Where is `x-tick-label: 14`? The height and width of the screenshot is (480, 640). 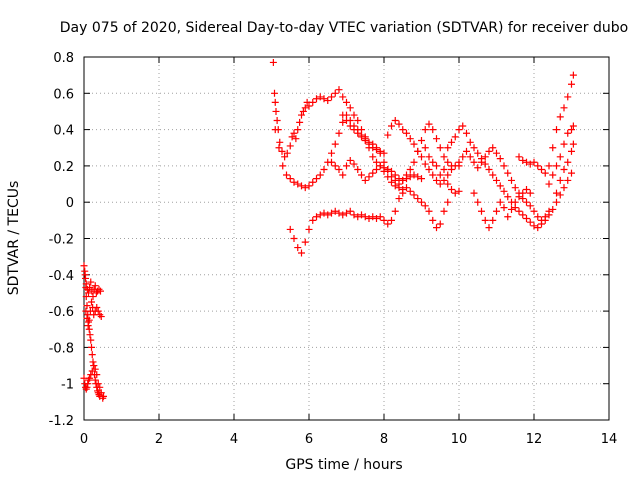
x-tick-label: 14 is located at coordinates (609, 439).